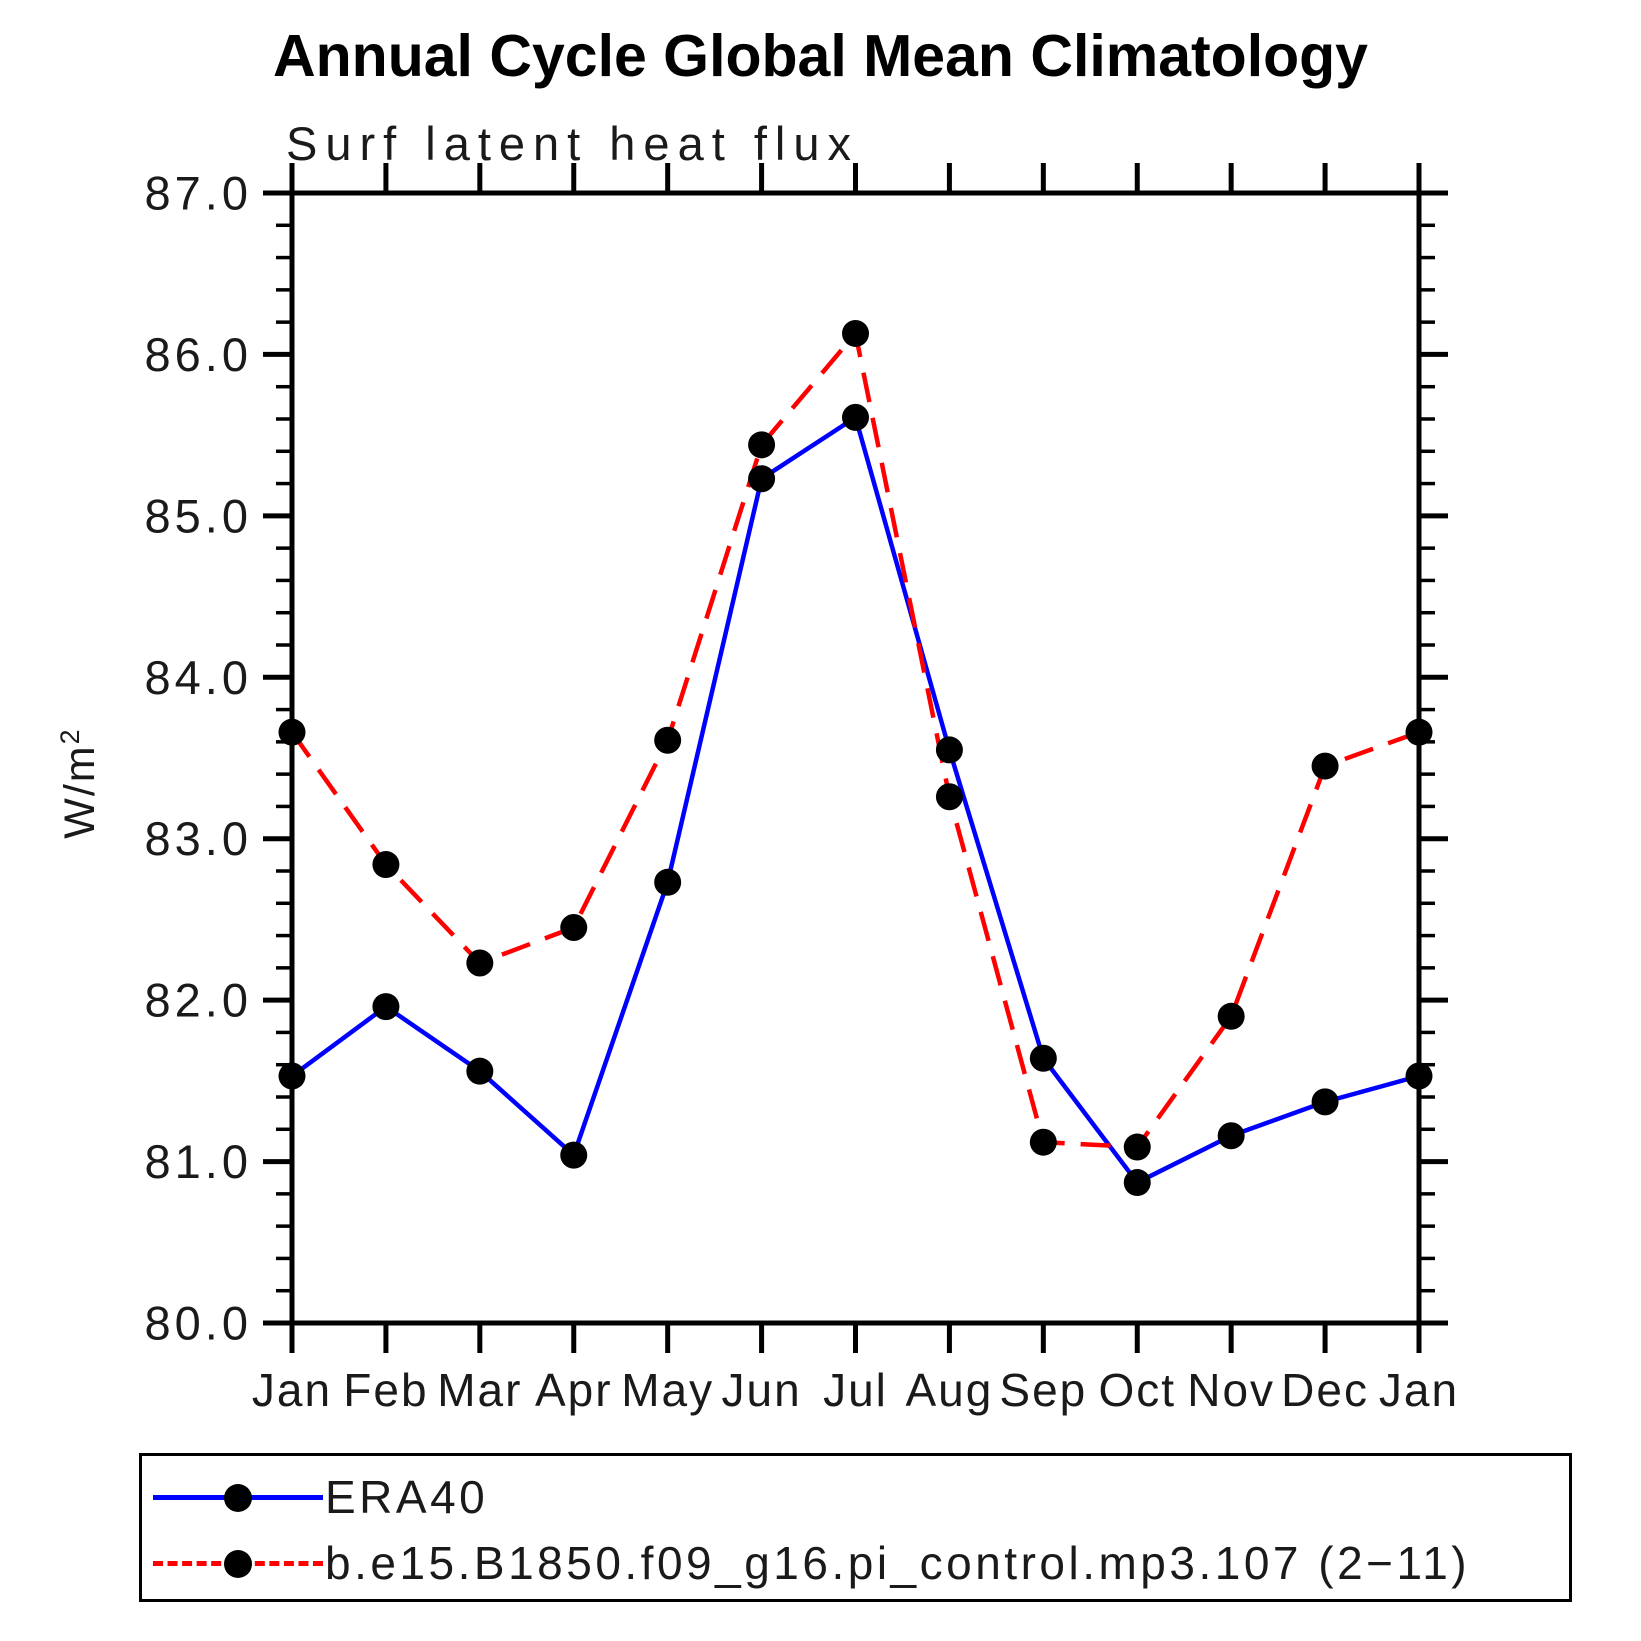  What do you see at coordinates (1043, 1390) in the screenshot?
I see `x-tick-label: Sep` at bounding box center [1043, 1390].